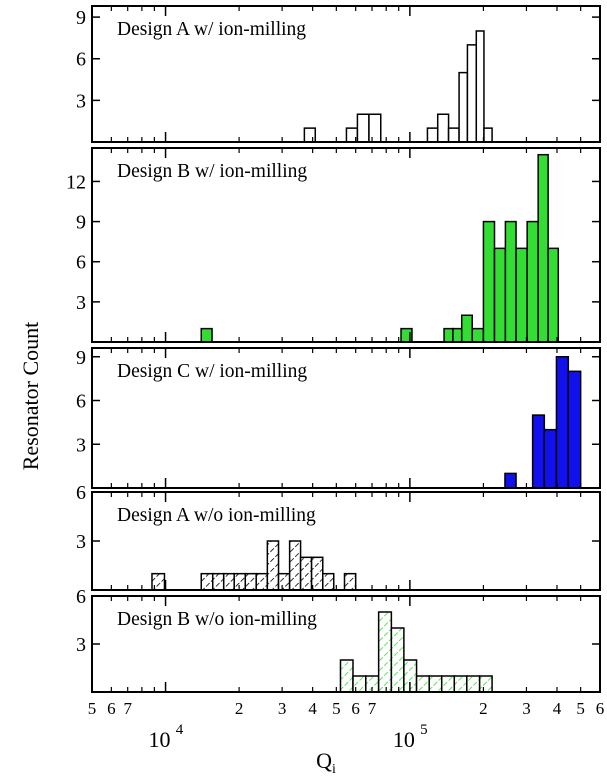 This screenshot has width=607, height=776. What do you see at coordinates (211, 29) in the screenshot?
I see `panel-title: Design A w/ ion-milling` at bounding box center [211, 29].